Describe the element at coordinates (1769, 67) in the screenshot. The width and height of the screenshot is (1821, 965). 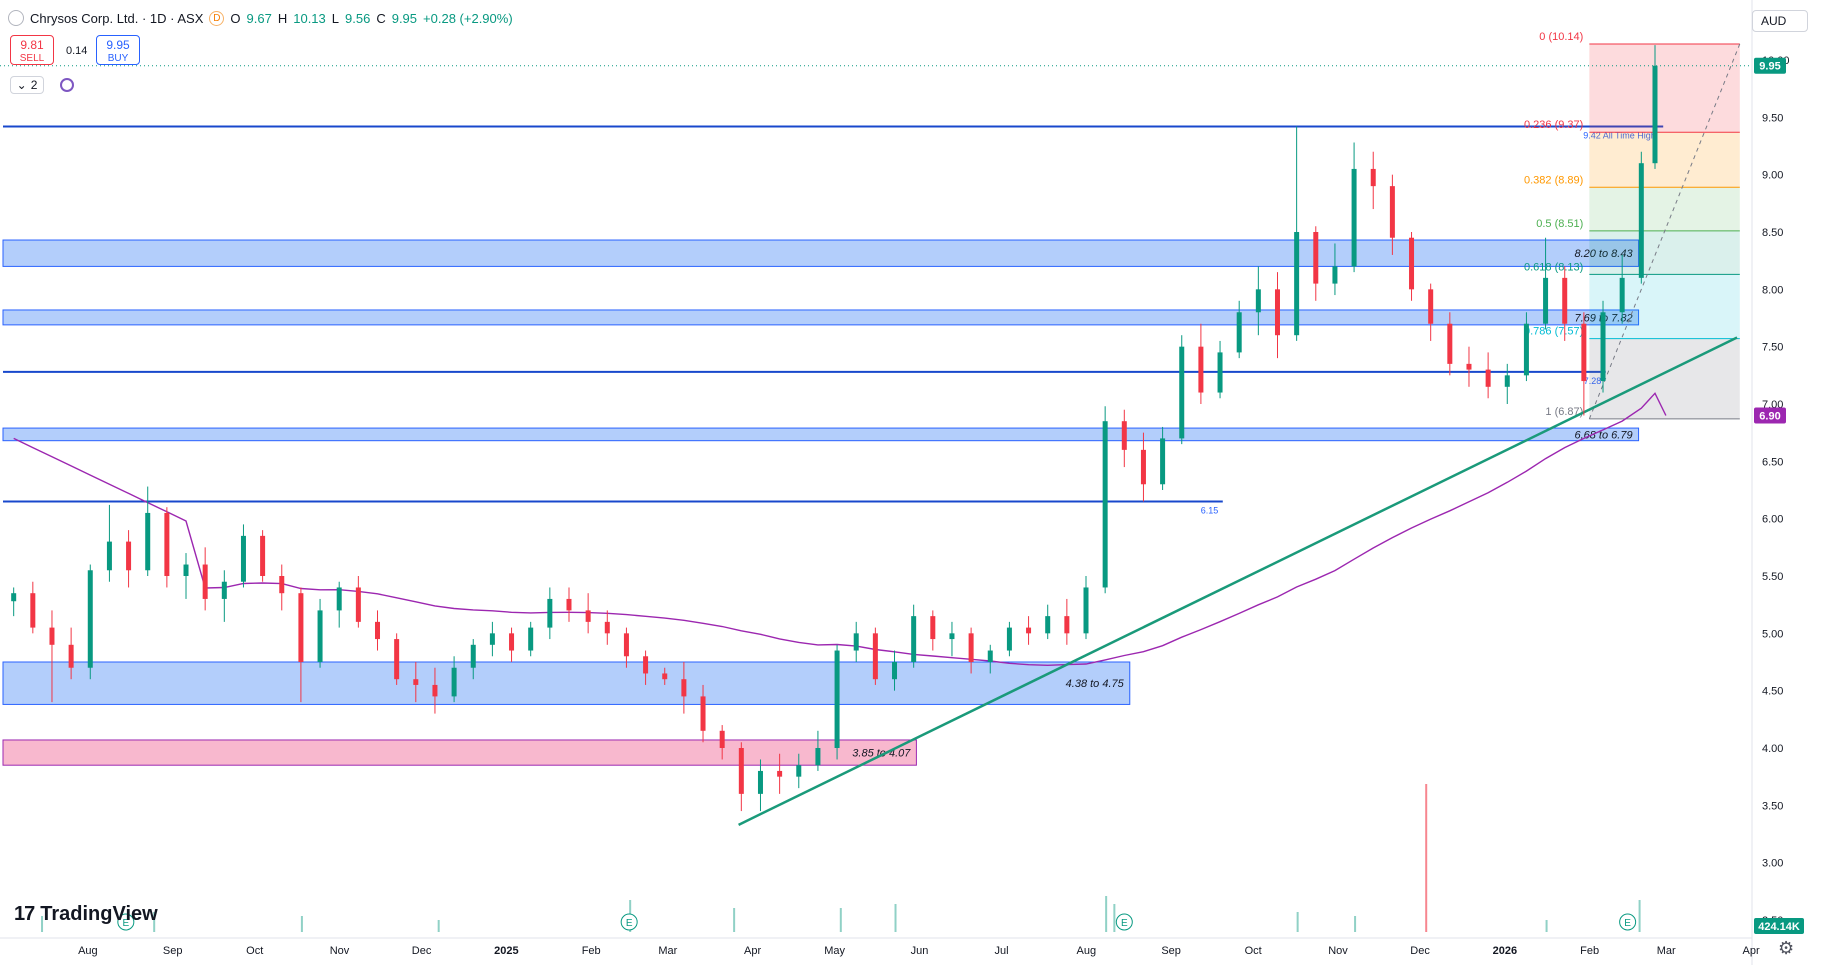
I see `last-price-tag-label: 9.95` at that location.